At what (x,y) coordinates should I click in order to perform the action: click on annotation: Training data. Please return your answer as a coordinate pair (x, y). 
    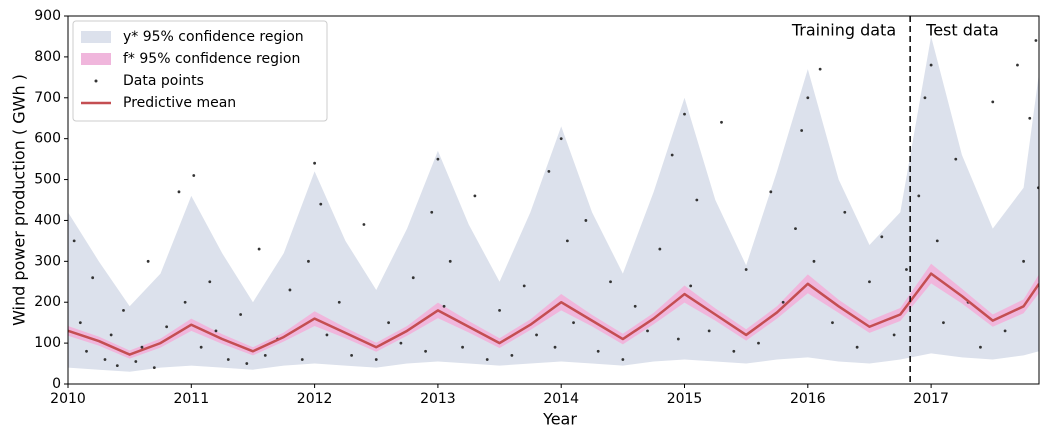
    Looking at the image, I should click on (843, 30).